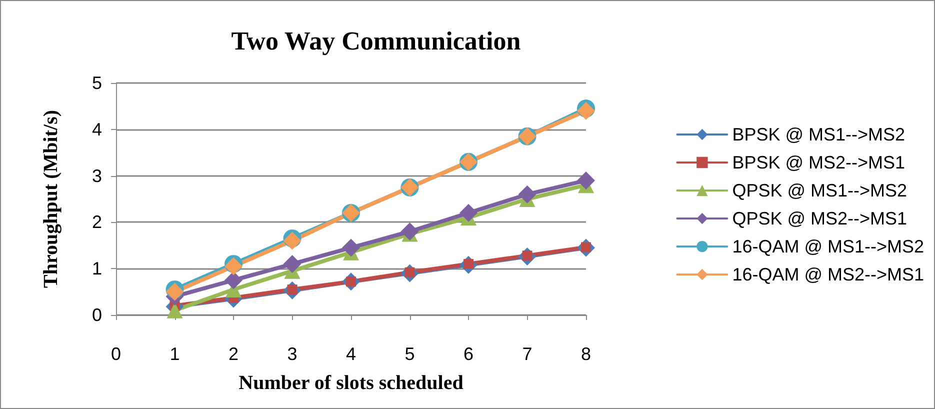 This screenshot has width=935, height=409. I want to click on legend-label: 16-QAM @ MS1-->MS2, so click(828, 246).